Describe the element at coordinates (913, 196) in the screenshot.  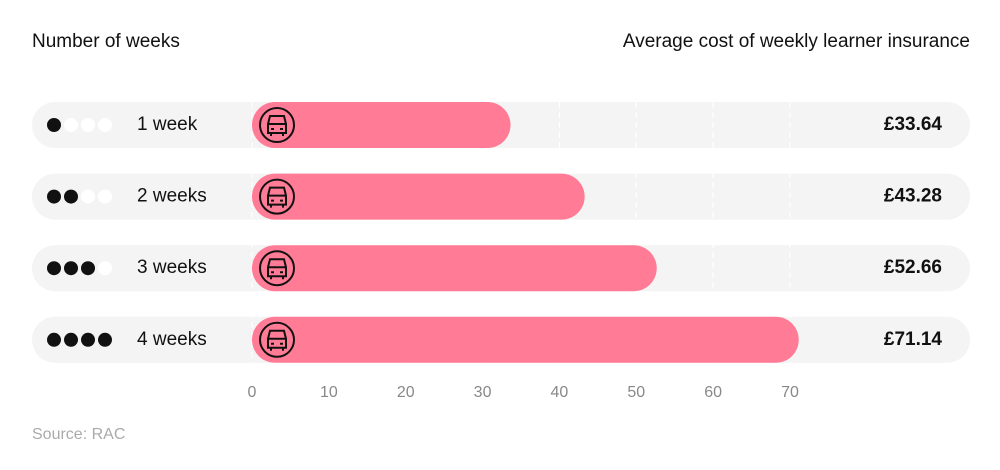
I see `value-label: £43.28` at that location.